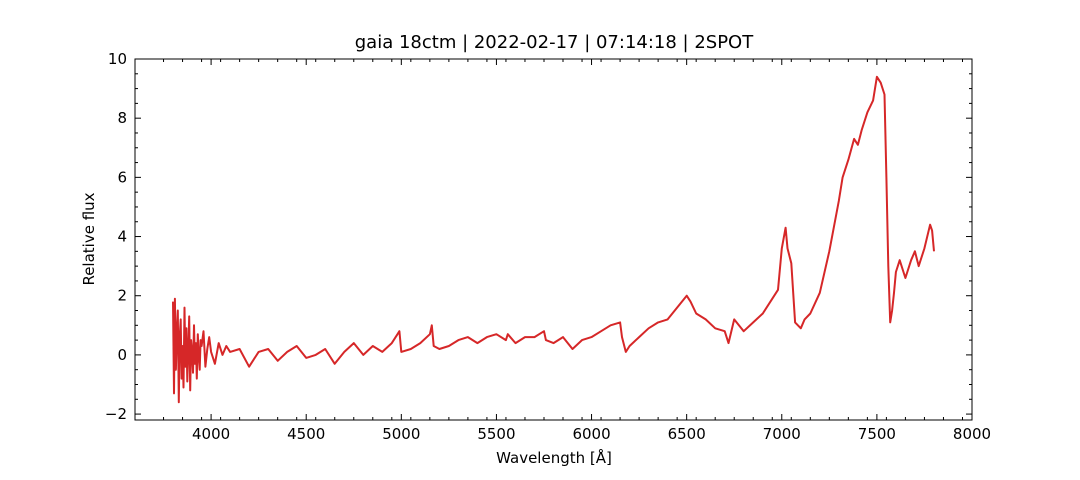  I want to click on x-tick-label: 6000, so click(591, 434).